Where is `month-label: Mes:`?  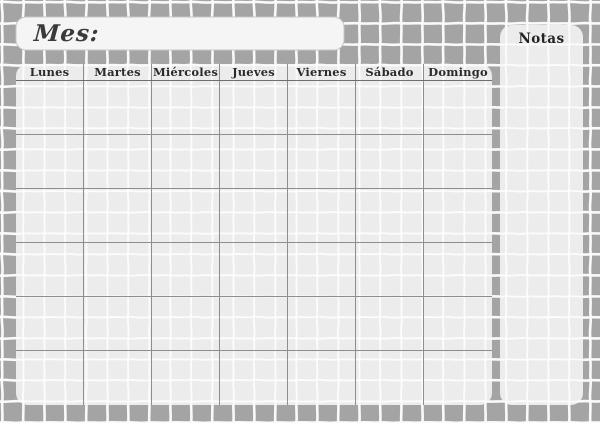 month-label: Mes: is located at coordinates (67, 33).